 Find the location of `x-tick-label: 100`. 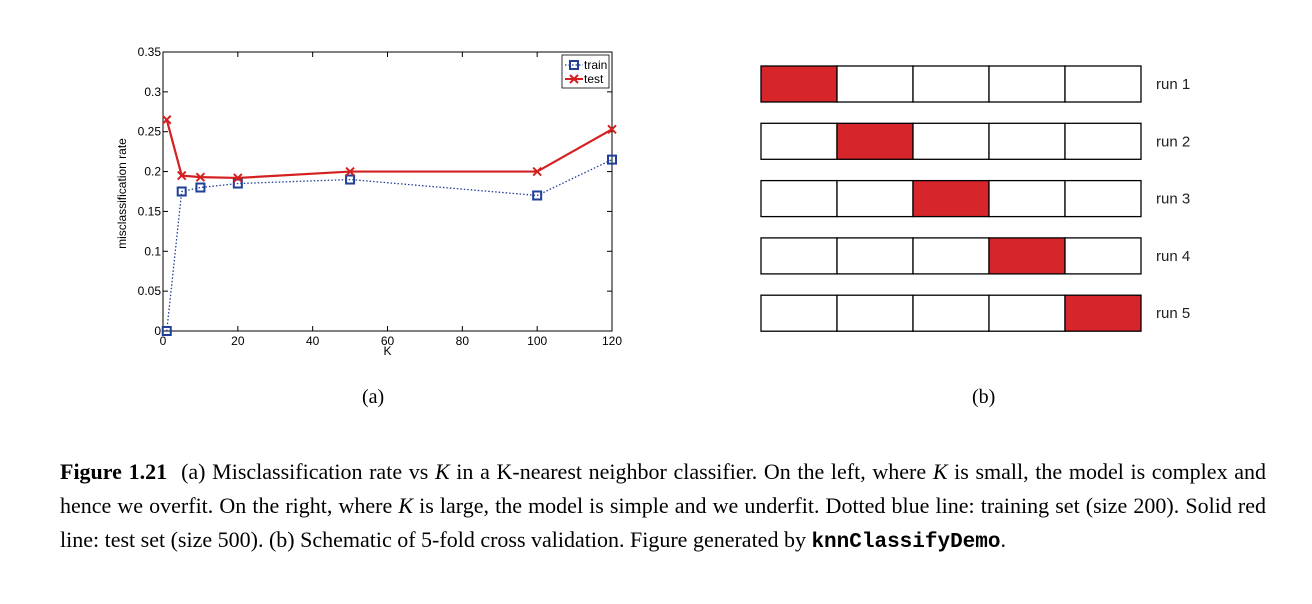

x-tick-label: 100 is located at coordinates (537, 341).